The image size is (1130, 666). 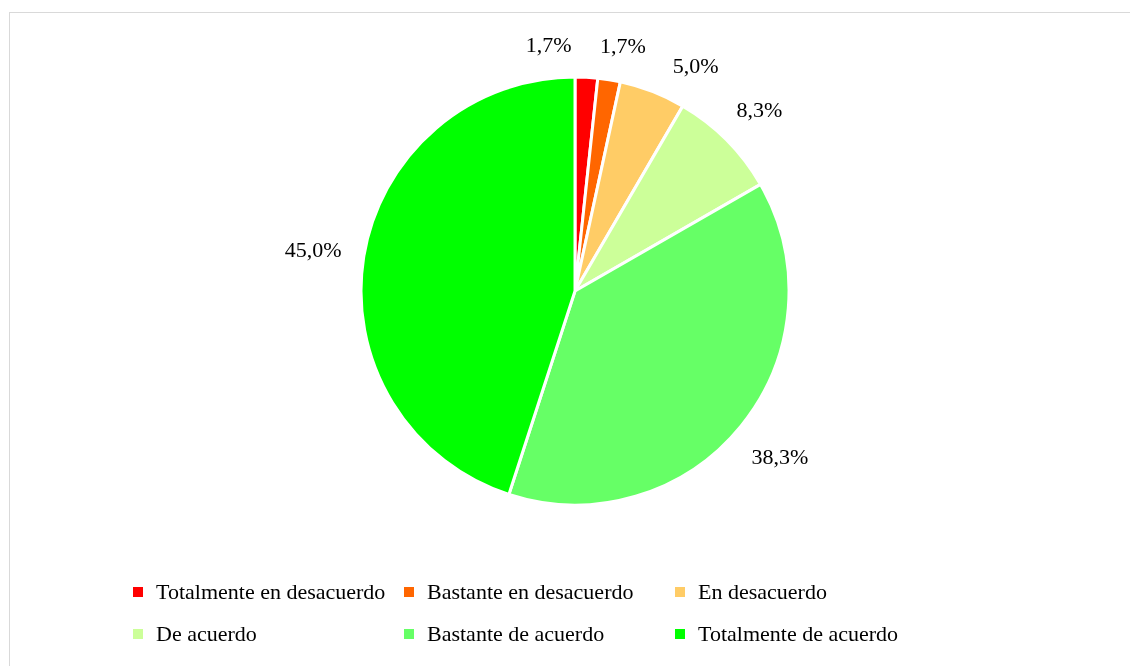 I want to click on data-label: 45,0%, so click(x=313, y=249).